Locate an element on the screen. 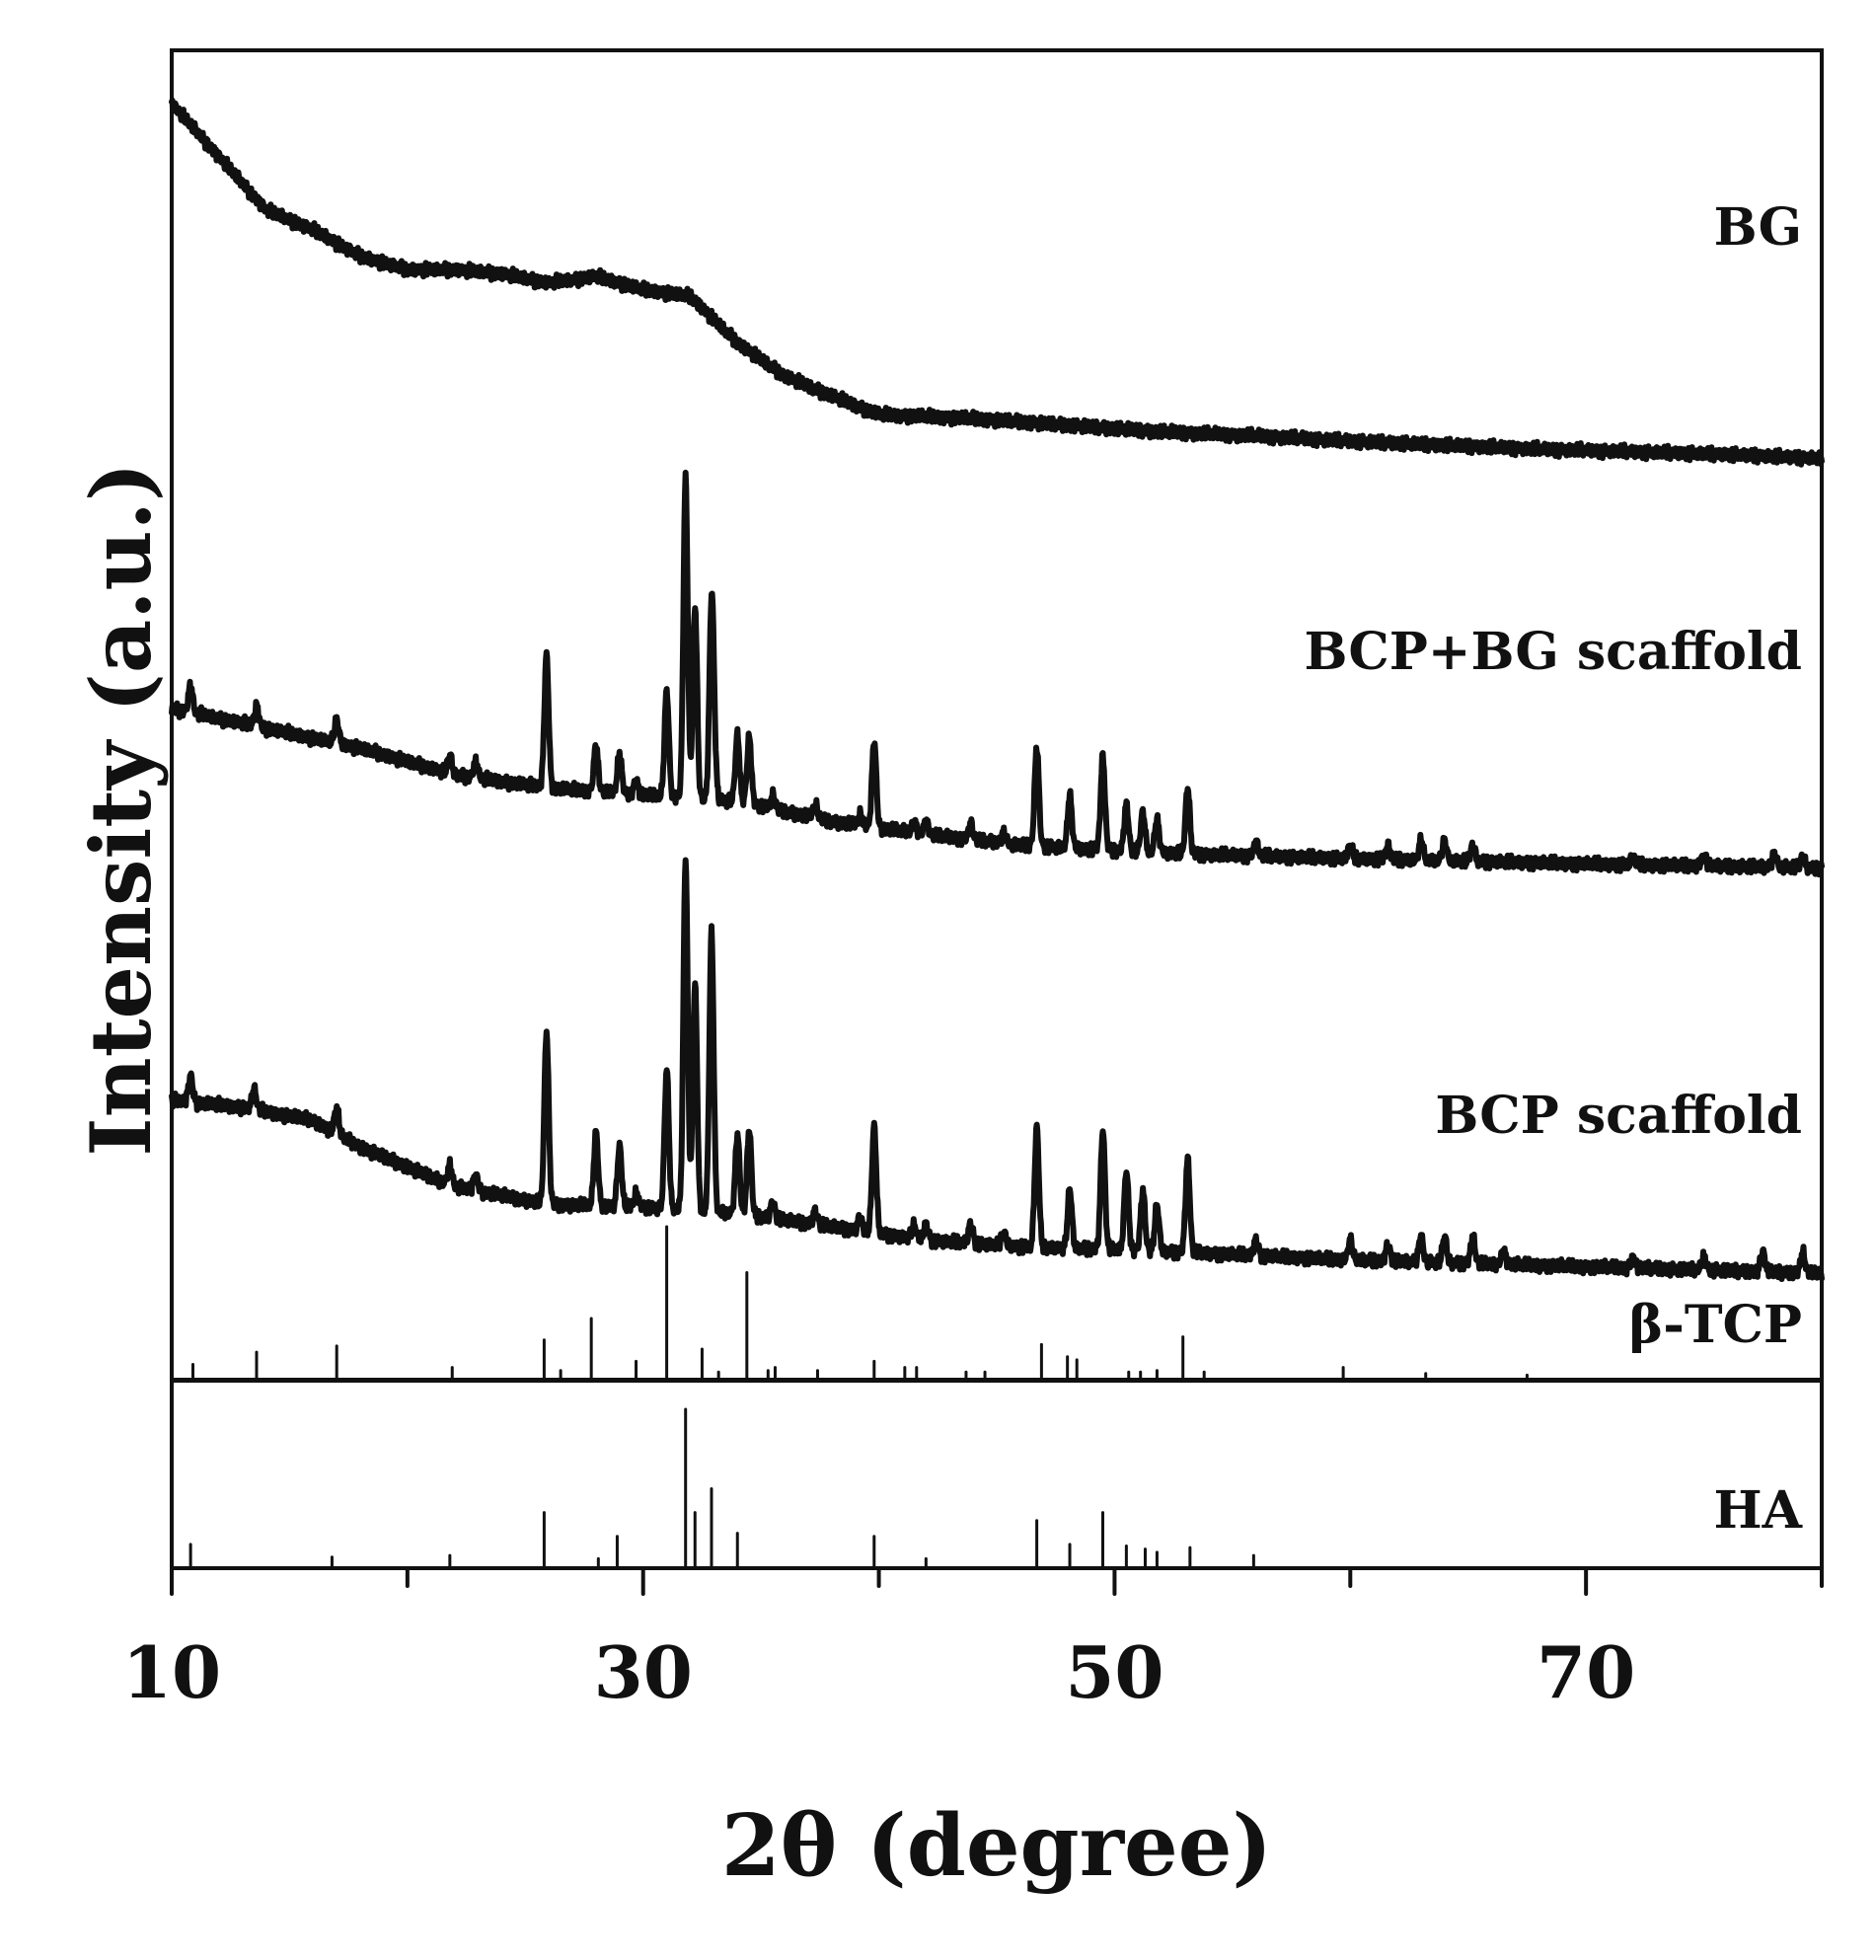 This screenshot has height=1960, width=1876. series-label-ha: HA is located at coordinates (1758, 1510).